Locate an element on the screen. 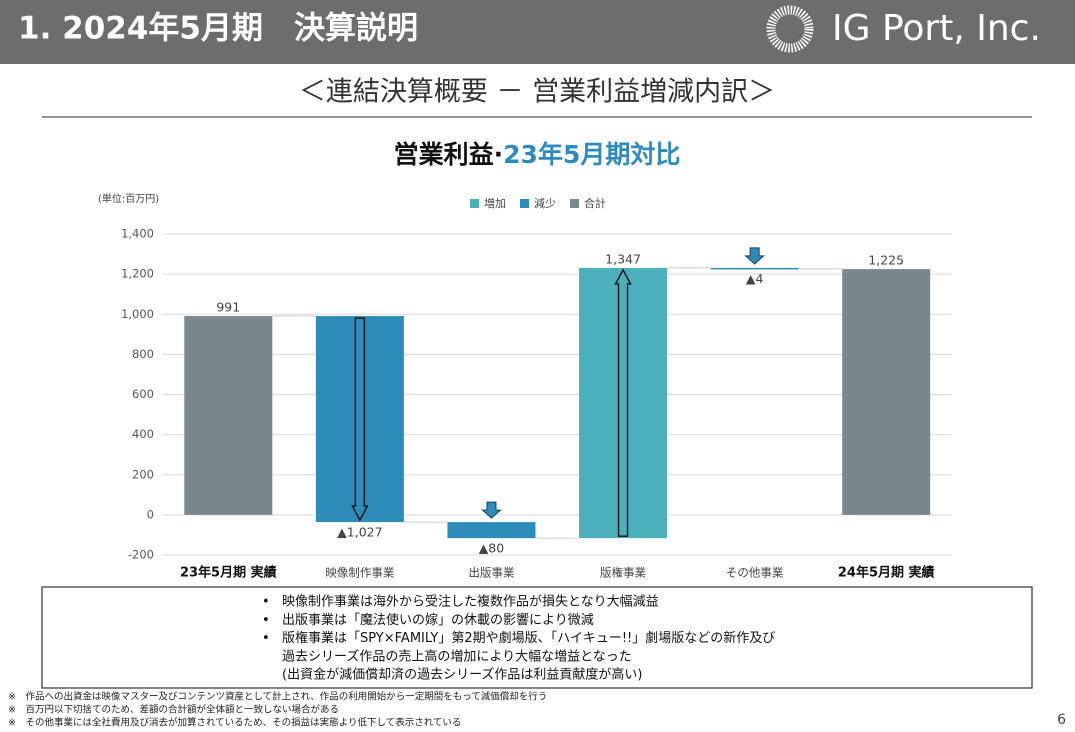 Image resolution: width=1075 pixels, height=732 pixels. notes-box is located at coordinates (537, 637).